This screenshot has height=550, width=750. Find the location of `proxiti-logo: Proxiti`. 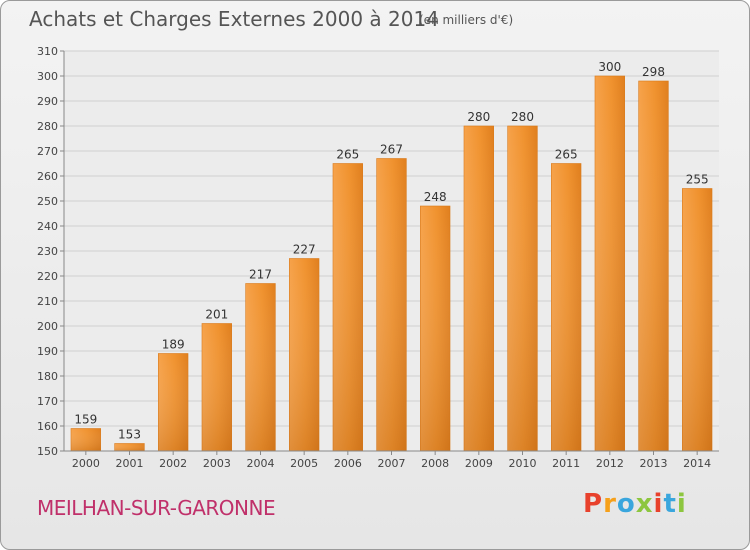

proxiti-logo: Proxiti is located at coordinates (635, 504).